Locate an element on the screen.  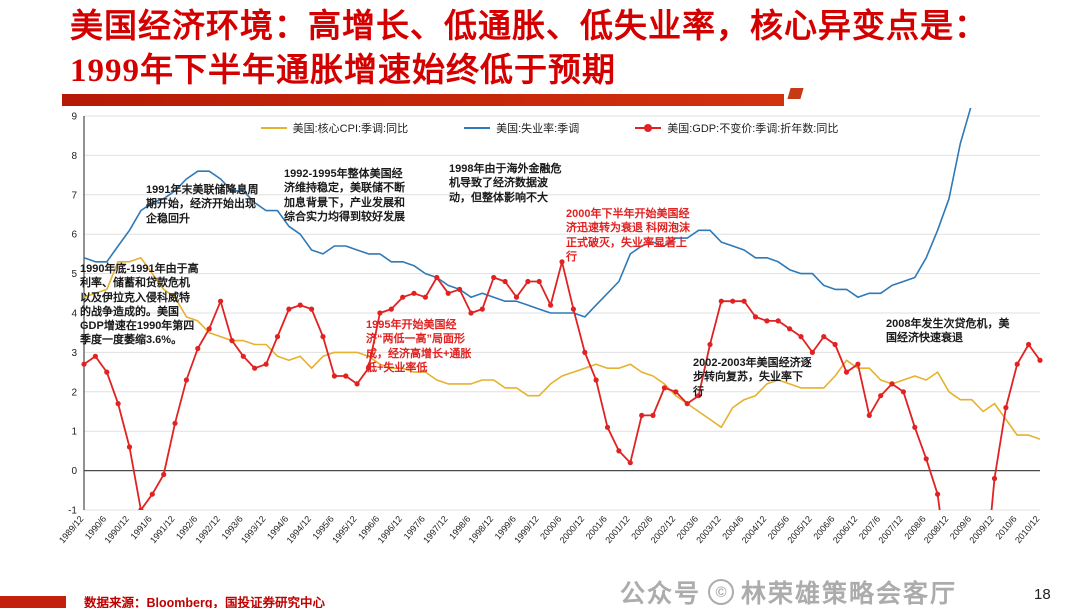
x-axis-label: 1997/12 is located at coordinates (435, 529).